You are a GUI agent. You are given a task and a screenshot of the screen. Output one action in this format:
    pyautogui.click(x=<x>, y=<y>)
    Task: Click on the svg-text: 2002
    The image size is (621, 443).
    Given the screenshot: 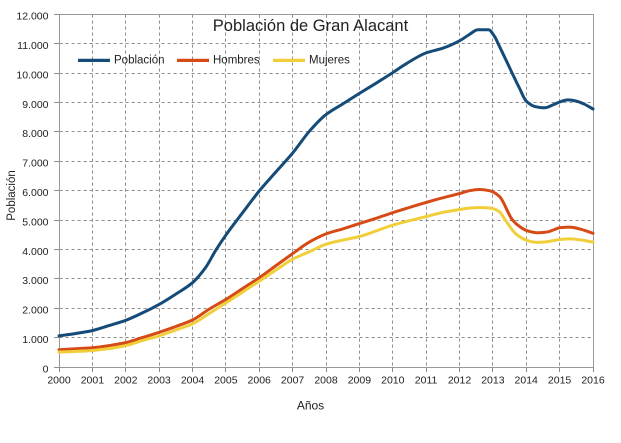 What is the action you would take?
    pyautogui.click(x=126, y=381)
    